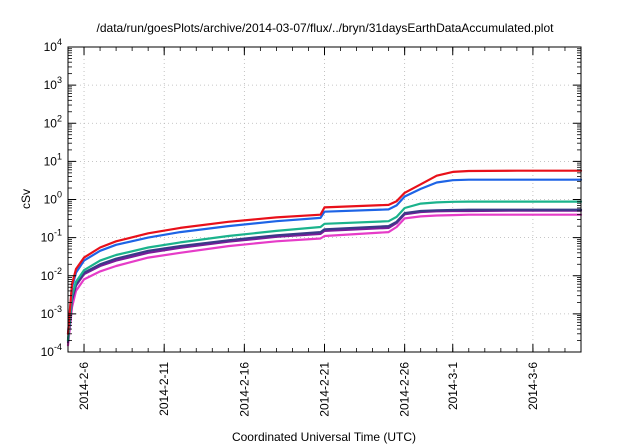 This screenshot has width=640, height=448. What do you see at coordinates (53, 198) in the screenshot?
I see `y-tick-label: 10⁰` at bounding box center [53, 198].